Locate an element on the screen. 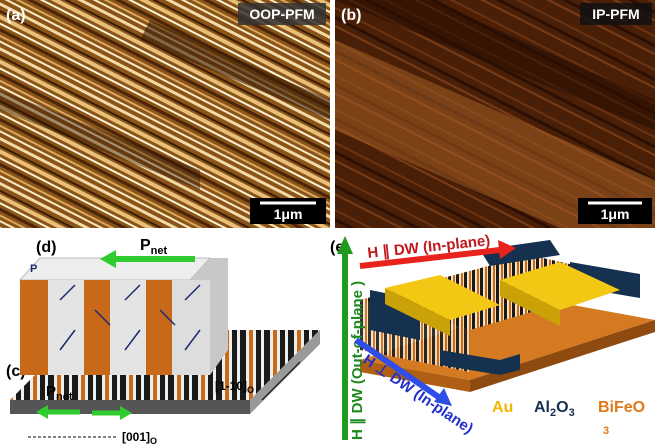 Image resolution: width=655 pixels, height=447 pixels. panel-label: (b) is located at coordinates (351, 15).